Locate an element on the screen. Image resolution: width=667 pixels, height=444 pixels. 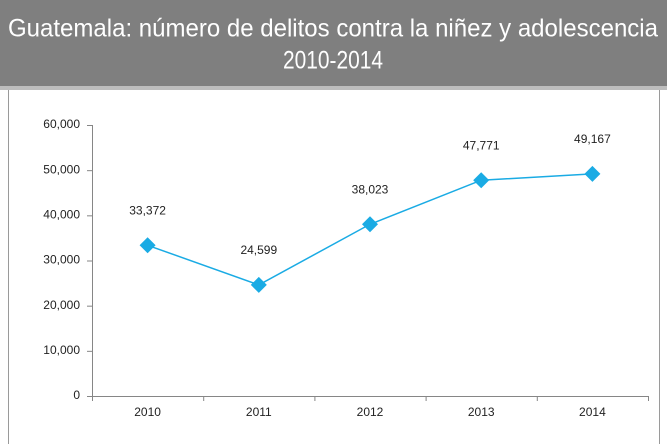
y-tick-label: 40,000 is located at coordinates (61, 215).